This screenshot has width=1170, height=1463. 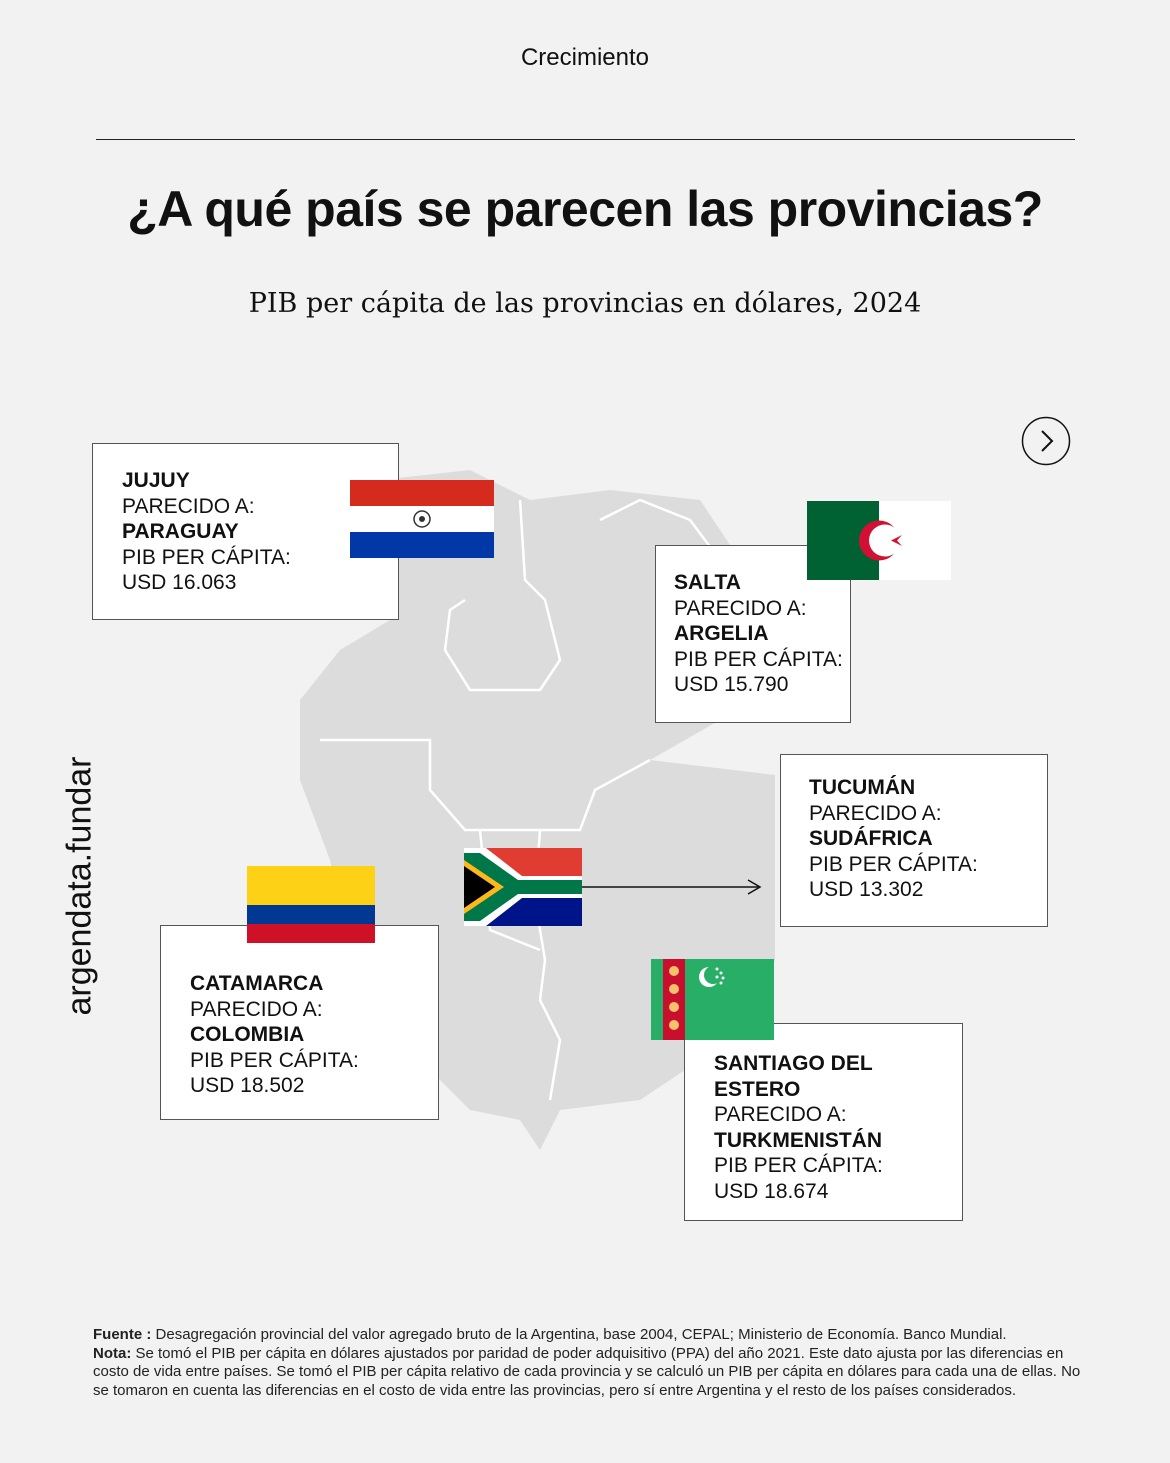 What do you see at coordinates (1046, 441) in the screenshot?
I see `next-button` at bounding box center [1046, 441].